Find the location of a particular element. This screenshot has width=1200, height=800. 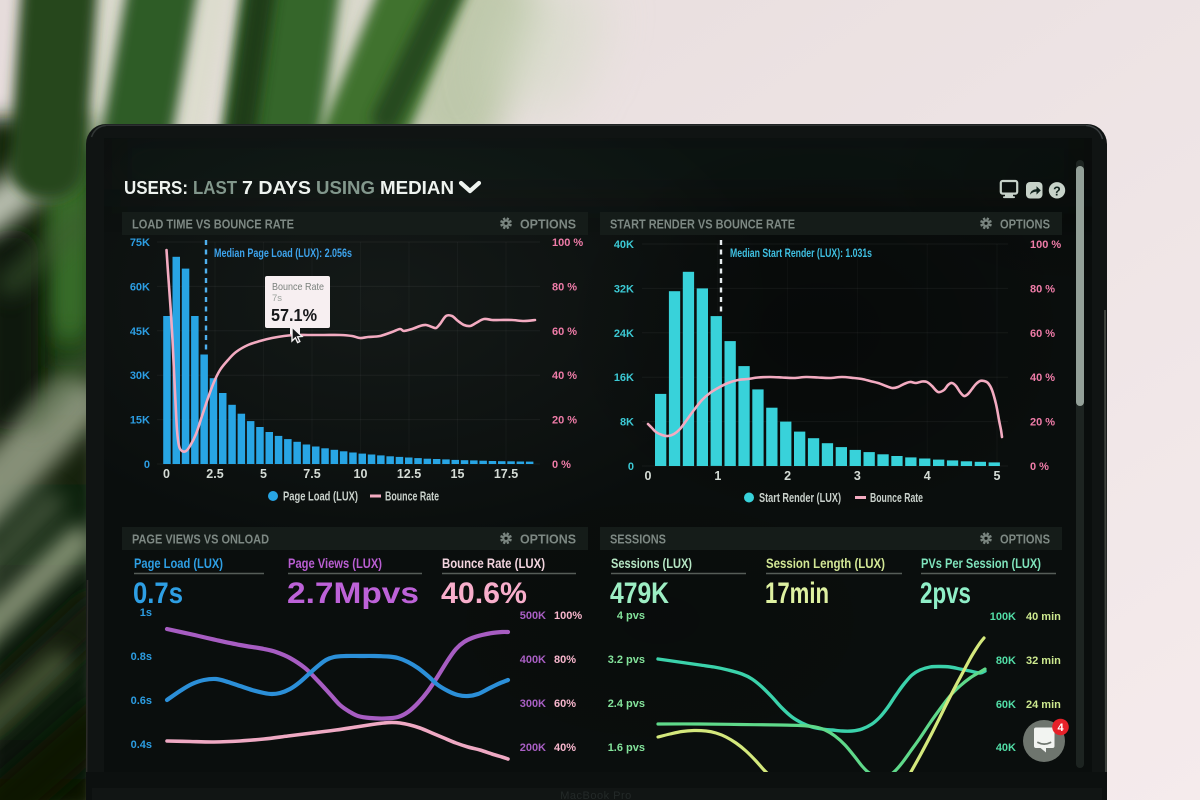

svg-text: 80% is located at coordinates (565, 660).